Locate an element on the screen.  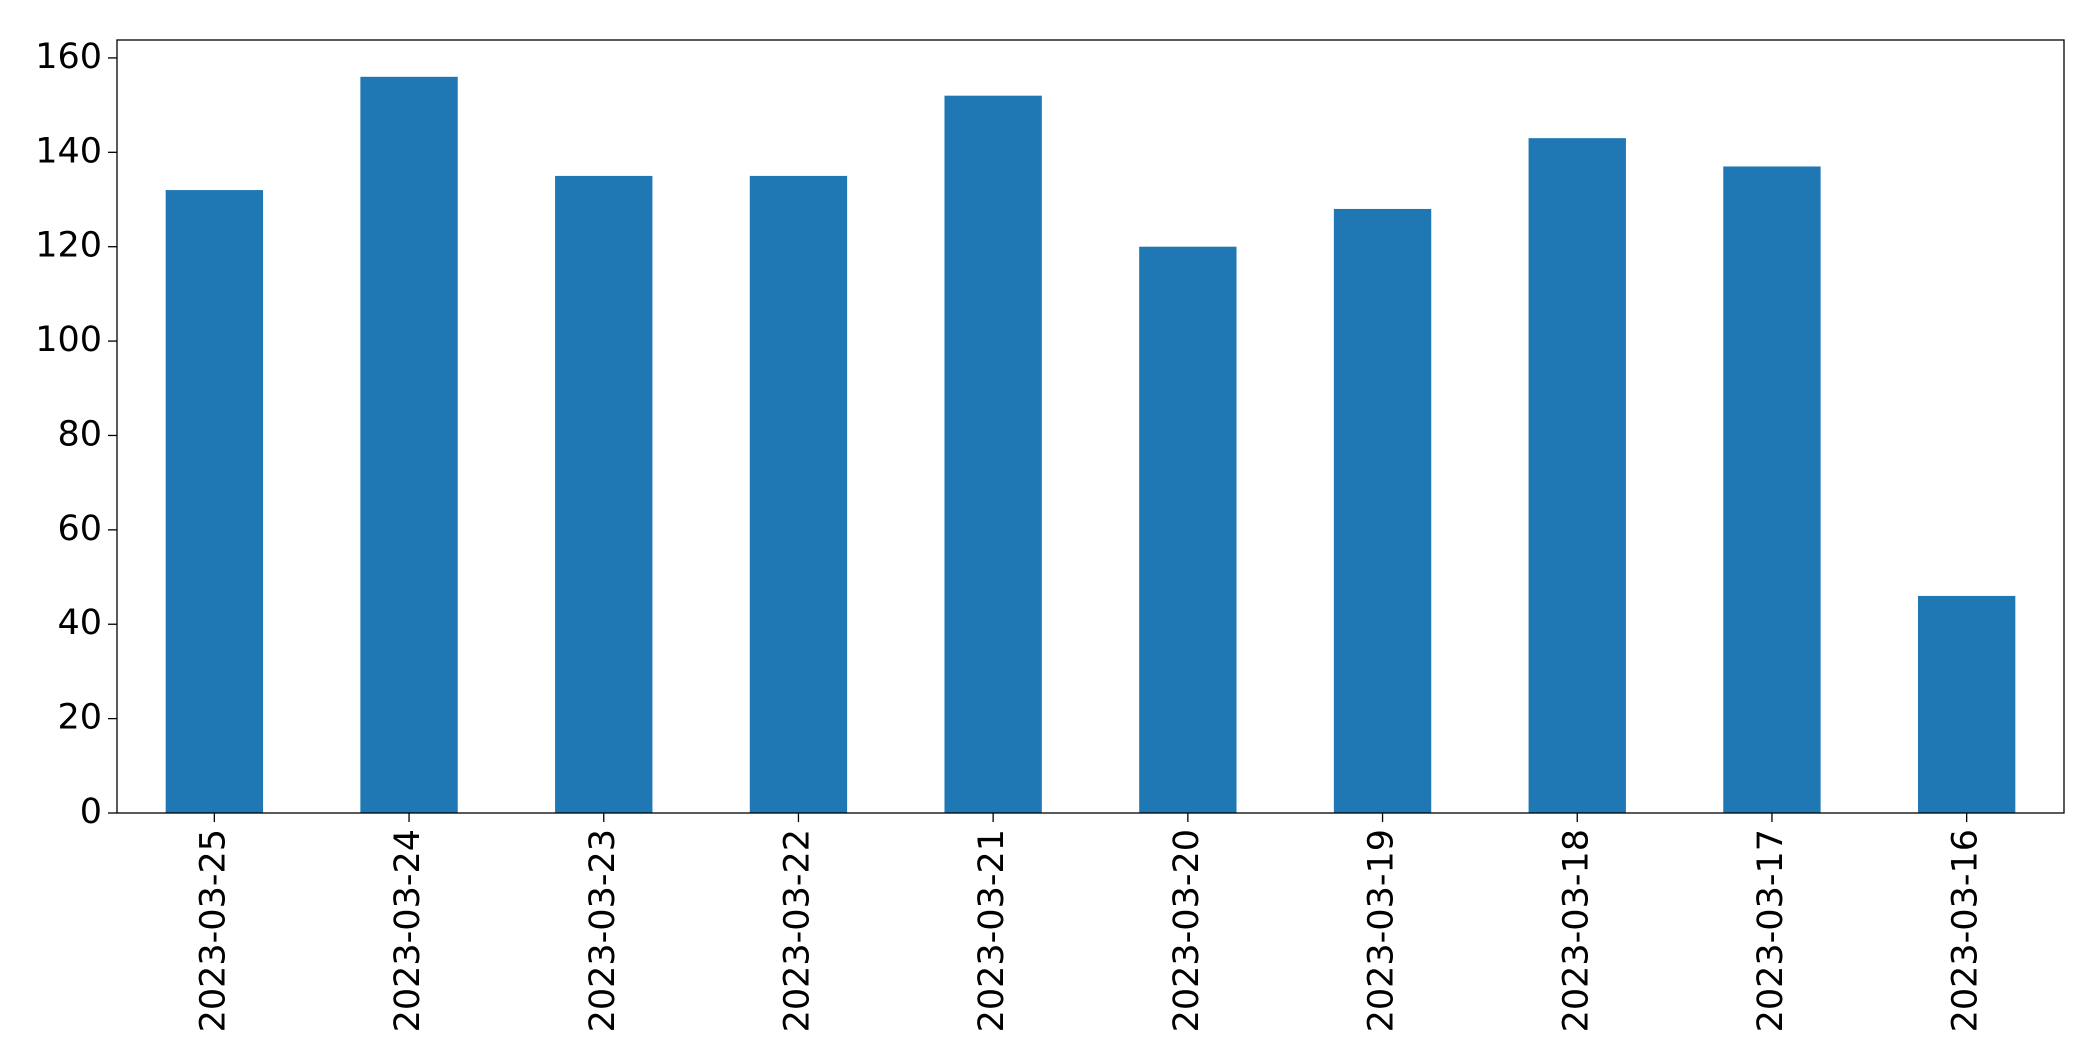
y-tick-label: 140 is located at coordinates (68, 151).